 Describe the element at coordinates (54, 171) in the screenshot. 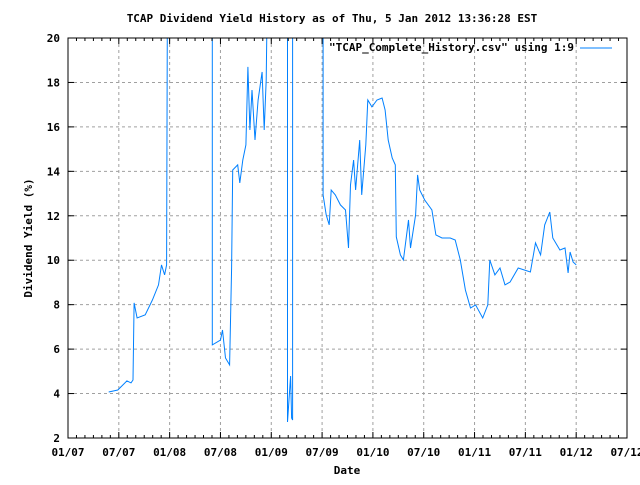

I see `y-tick-label: 14` at that location.